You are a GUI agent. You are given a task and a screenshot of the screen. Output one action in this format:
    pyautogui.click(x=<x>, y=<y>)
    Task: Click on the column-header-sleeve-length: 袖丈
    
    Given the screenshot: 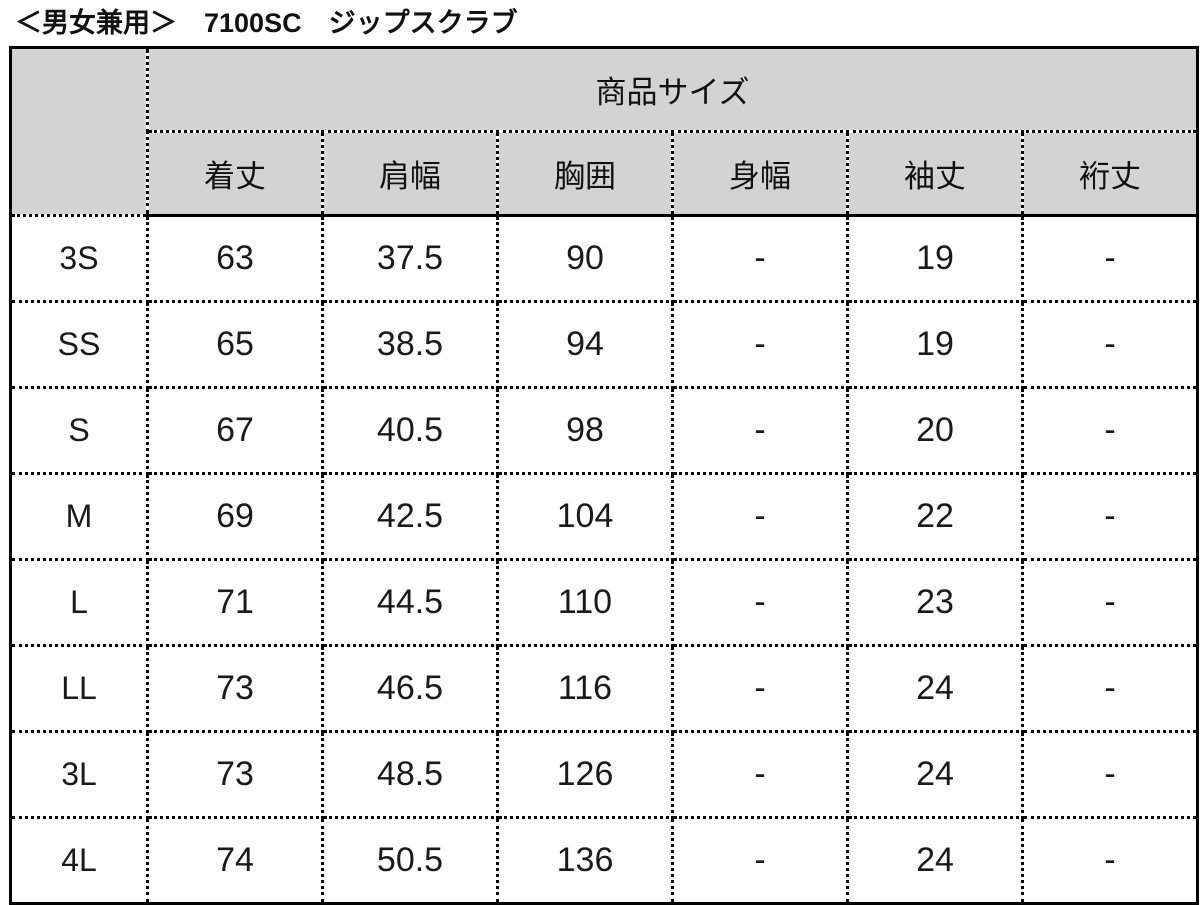 What is the action you would take?
    pyautogui.click(x=935, y=173)
    